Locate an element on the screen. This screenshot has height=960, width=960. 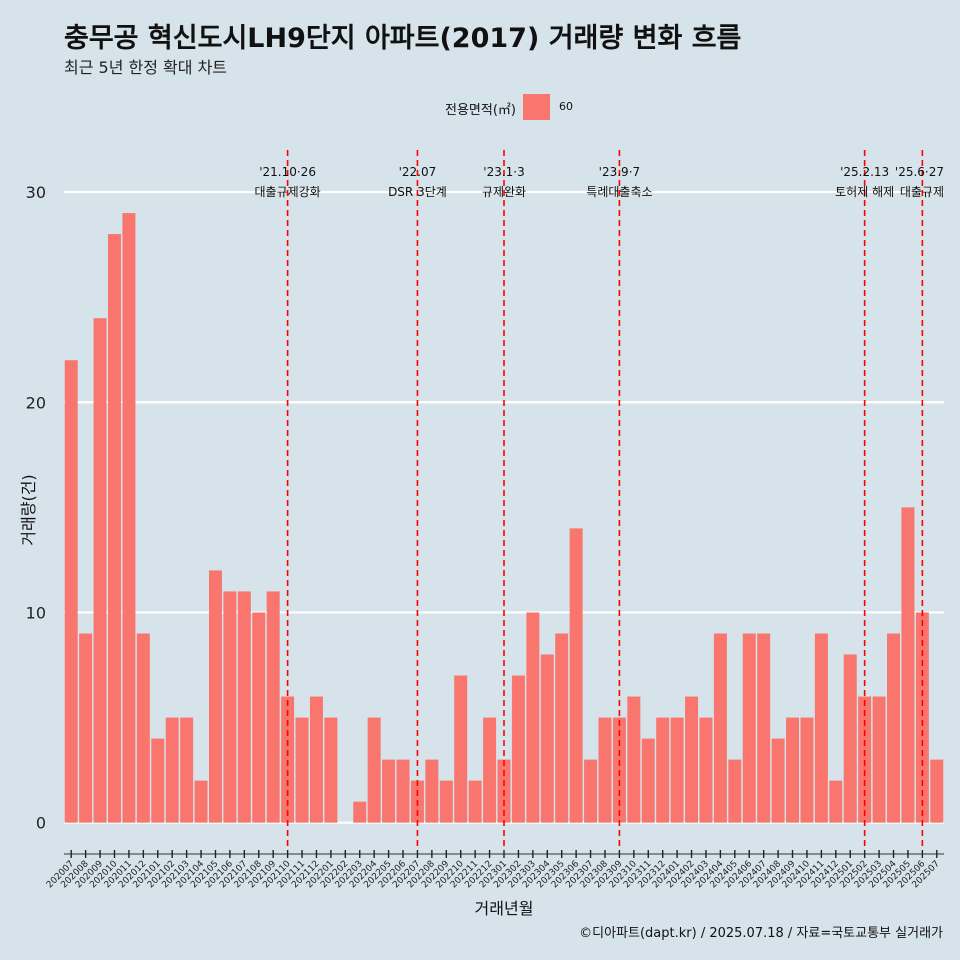
x-axis-title: 거래년월 is located at coordinates (504, 908).